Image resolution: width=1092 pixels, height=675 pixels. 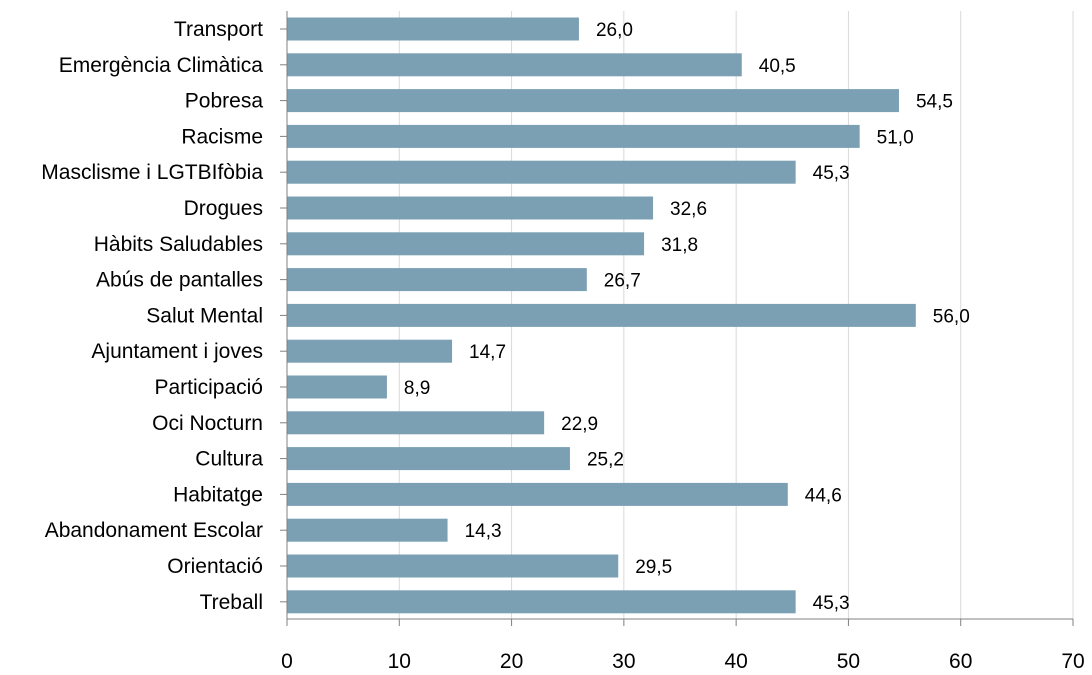 I want to click on category-label: Pobresa, so click(x=224, y=101).